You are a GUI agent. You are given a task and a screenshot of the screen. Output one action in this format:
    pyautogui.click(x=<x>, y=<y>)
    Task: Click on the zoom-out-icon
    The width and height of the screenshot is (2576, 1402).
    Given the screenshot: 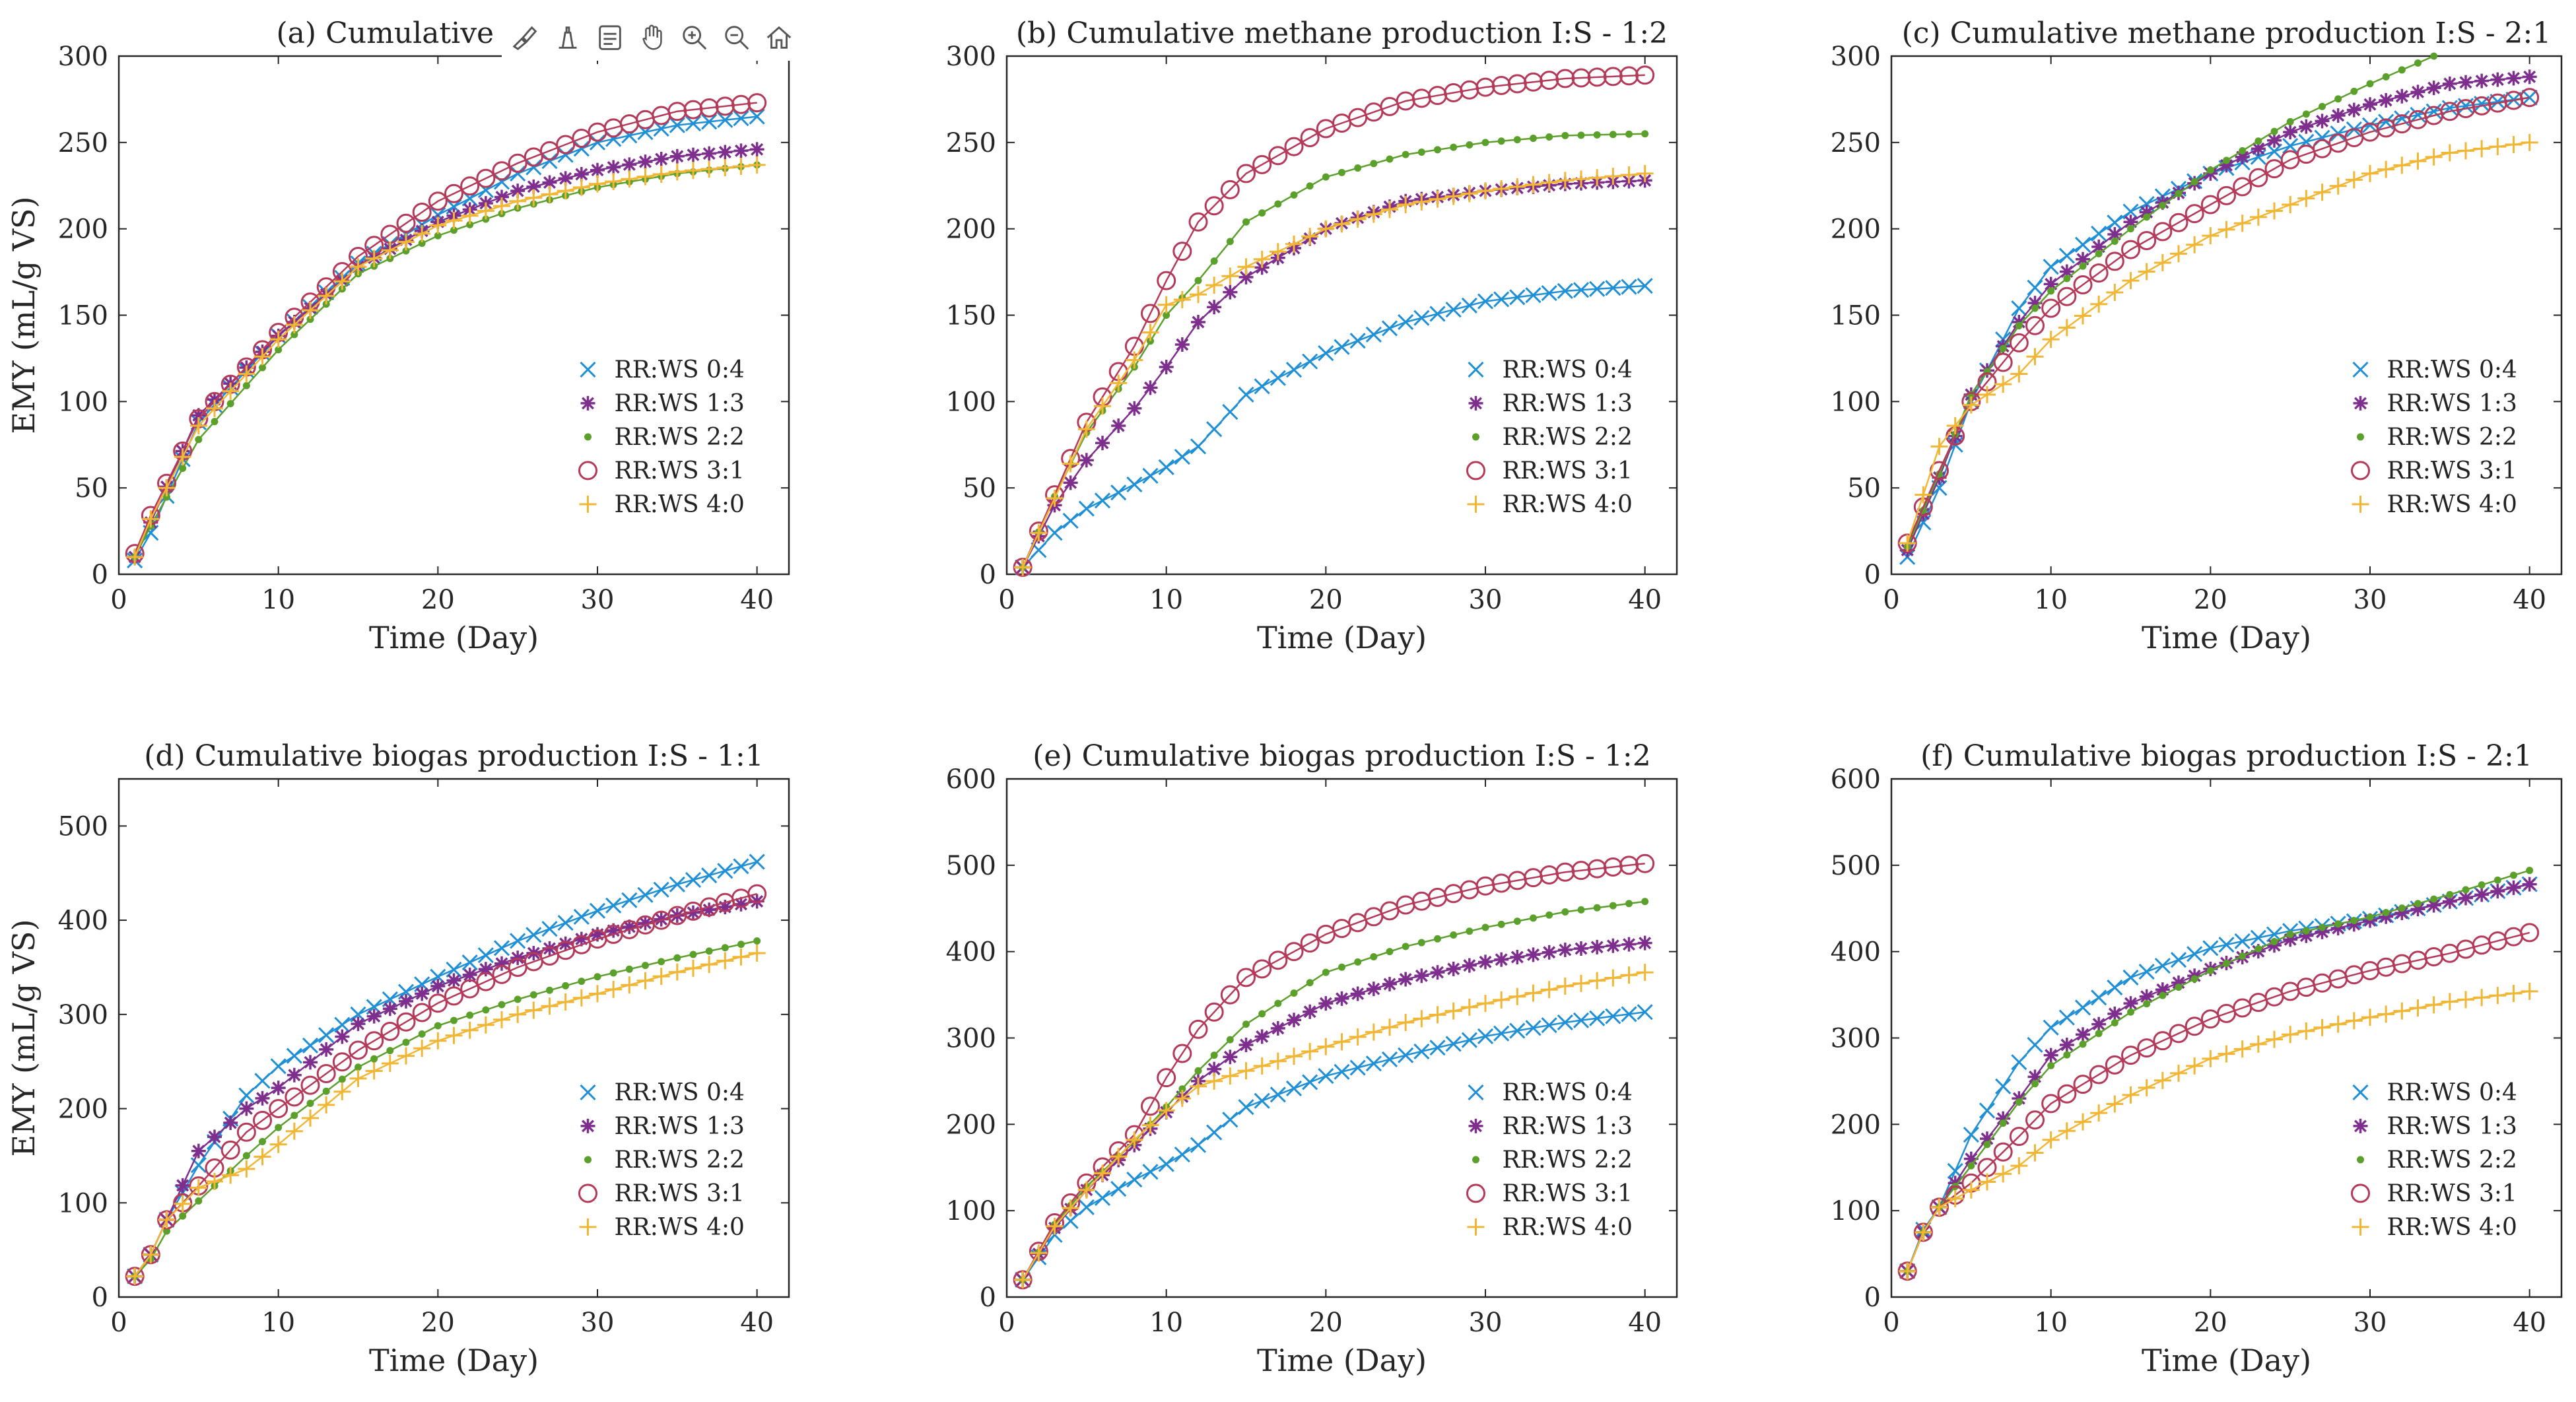 What is the action you would take?
    pyautogui.click(x=737, y=38)
    